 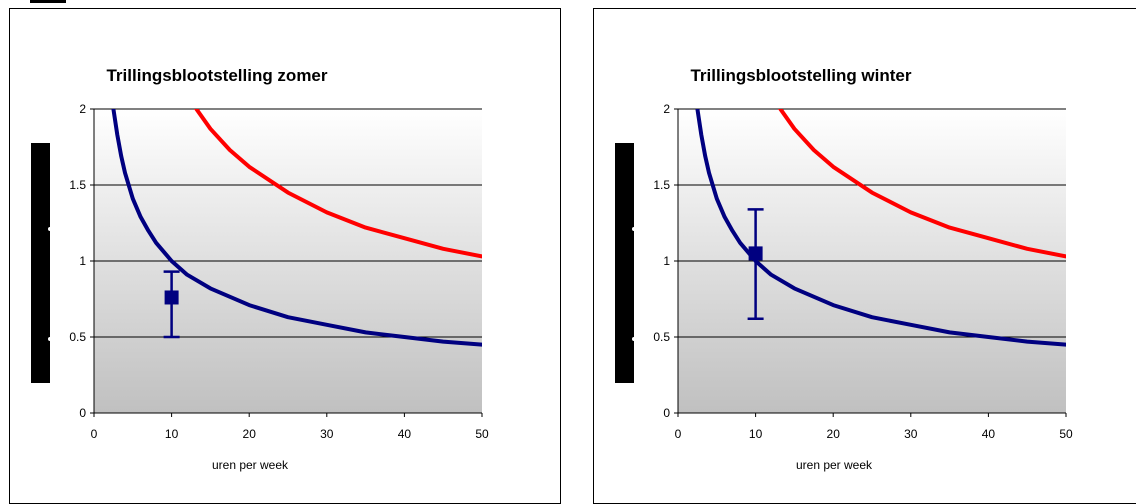 What do you see at coordinates (216, 75) in the screenshot?
I see `chart-title: Trillingsblootstelling zomer` at bounding box center [216, 75].